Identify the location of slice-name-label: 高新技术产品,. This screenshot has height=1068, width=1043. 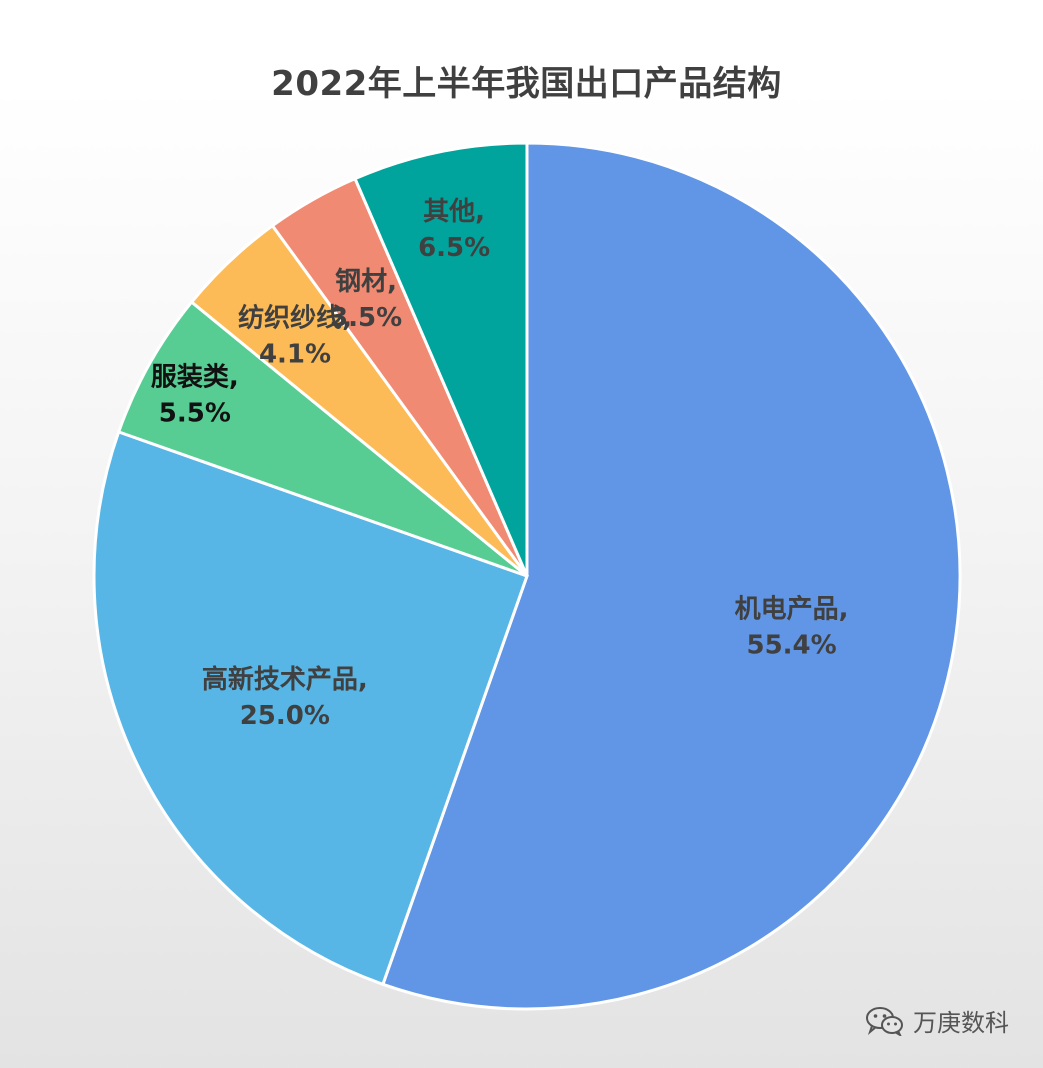
(285, 679).